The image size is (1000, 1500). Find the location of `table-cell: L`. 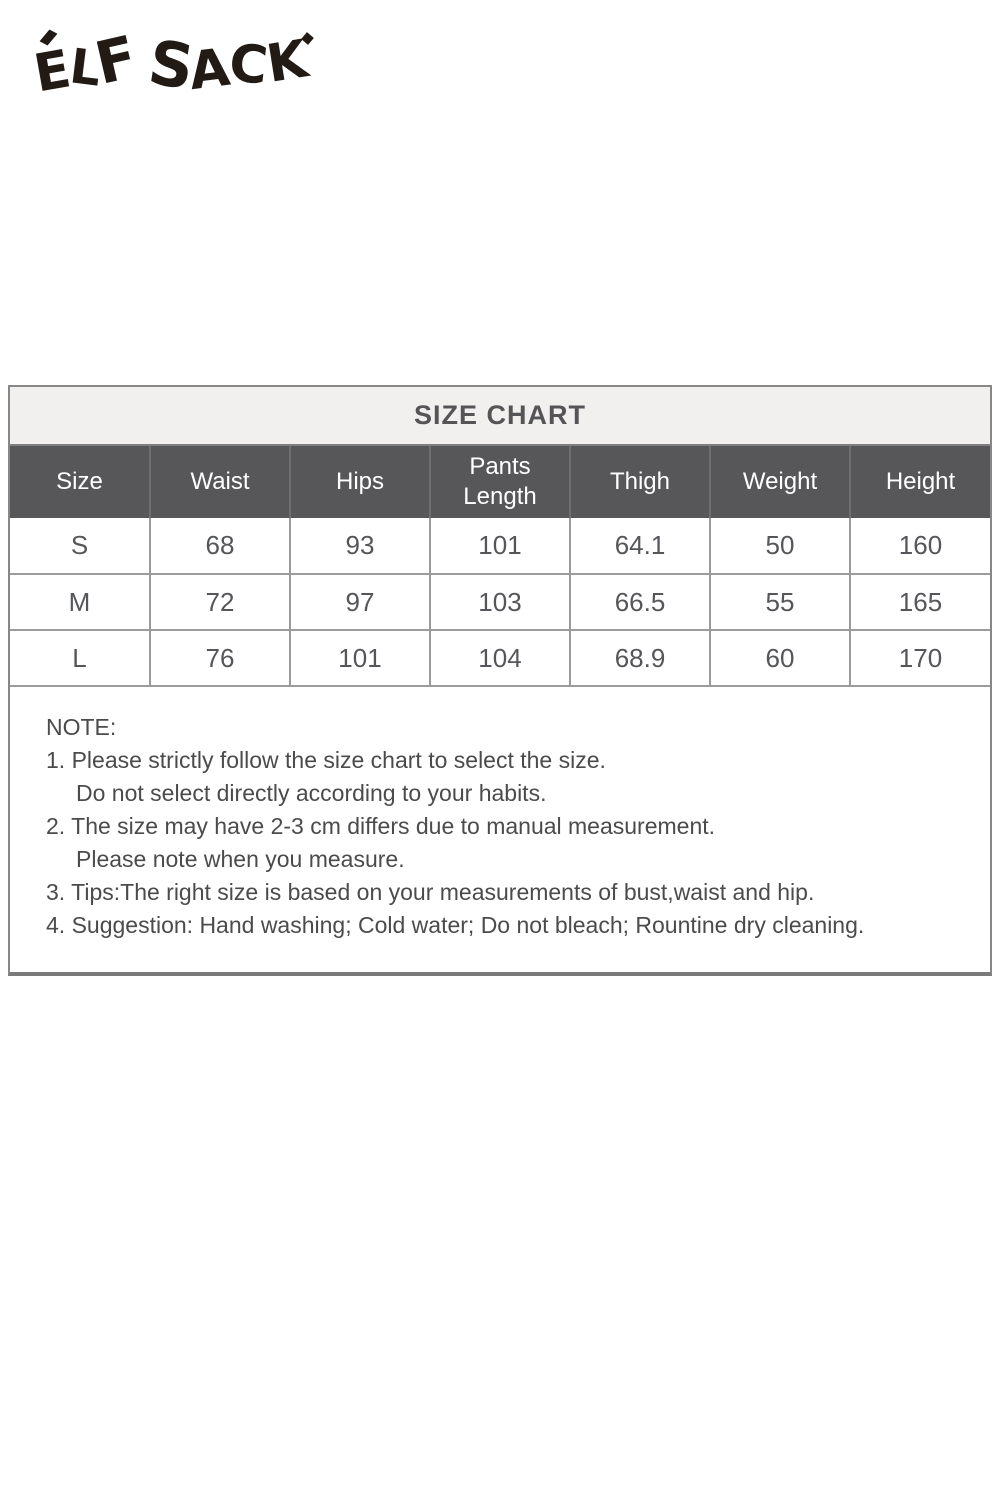

table-cell: L is located at coordinates (80, 658).